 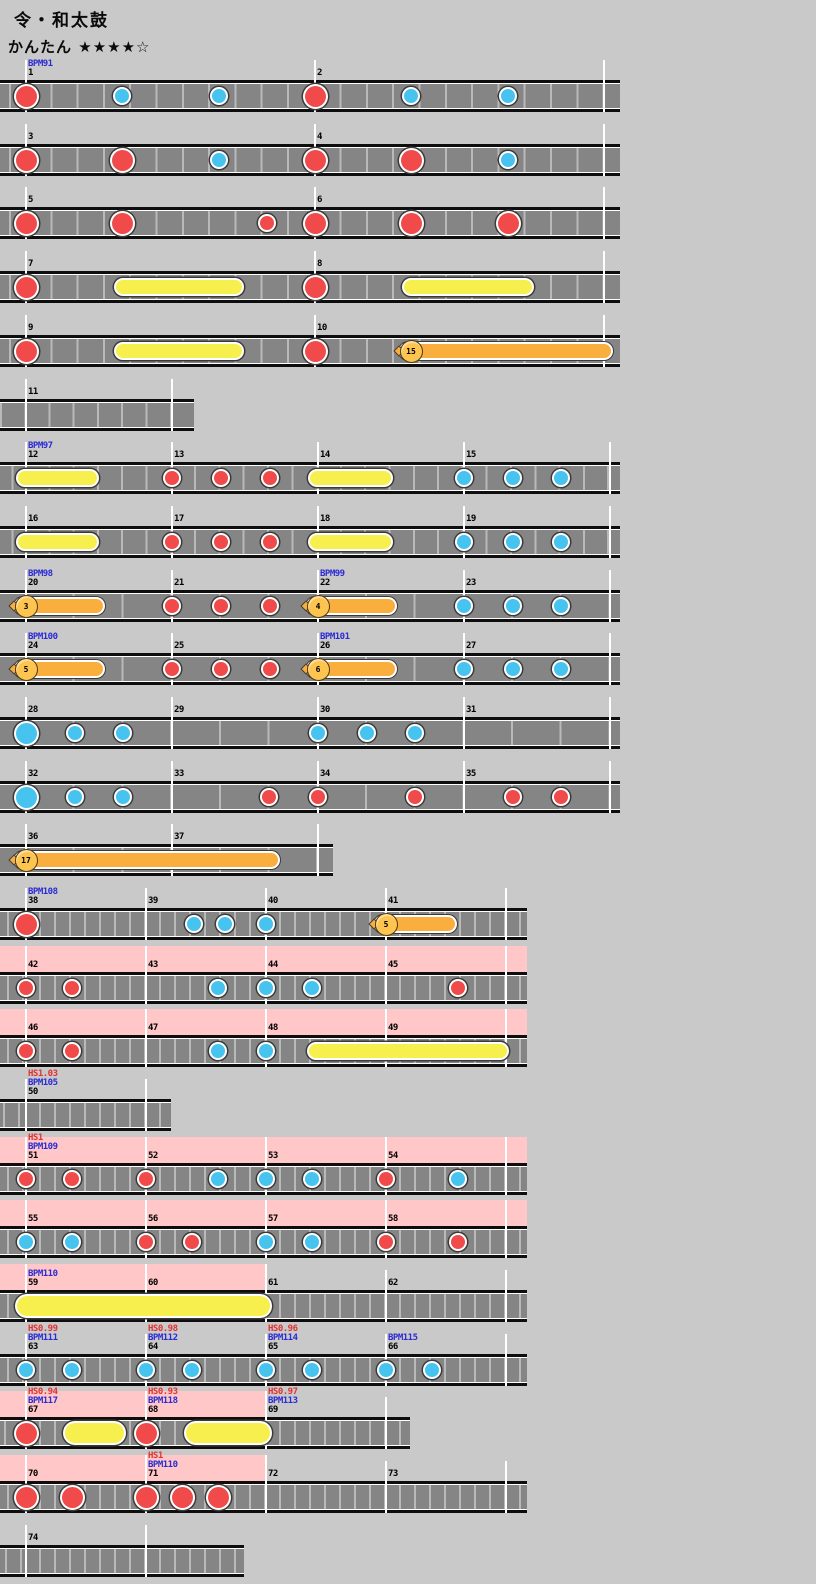 I want to click on measure-number: 1, so click(x=30, y=73).